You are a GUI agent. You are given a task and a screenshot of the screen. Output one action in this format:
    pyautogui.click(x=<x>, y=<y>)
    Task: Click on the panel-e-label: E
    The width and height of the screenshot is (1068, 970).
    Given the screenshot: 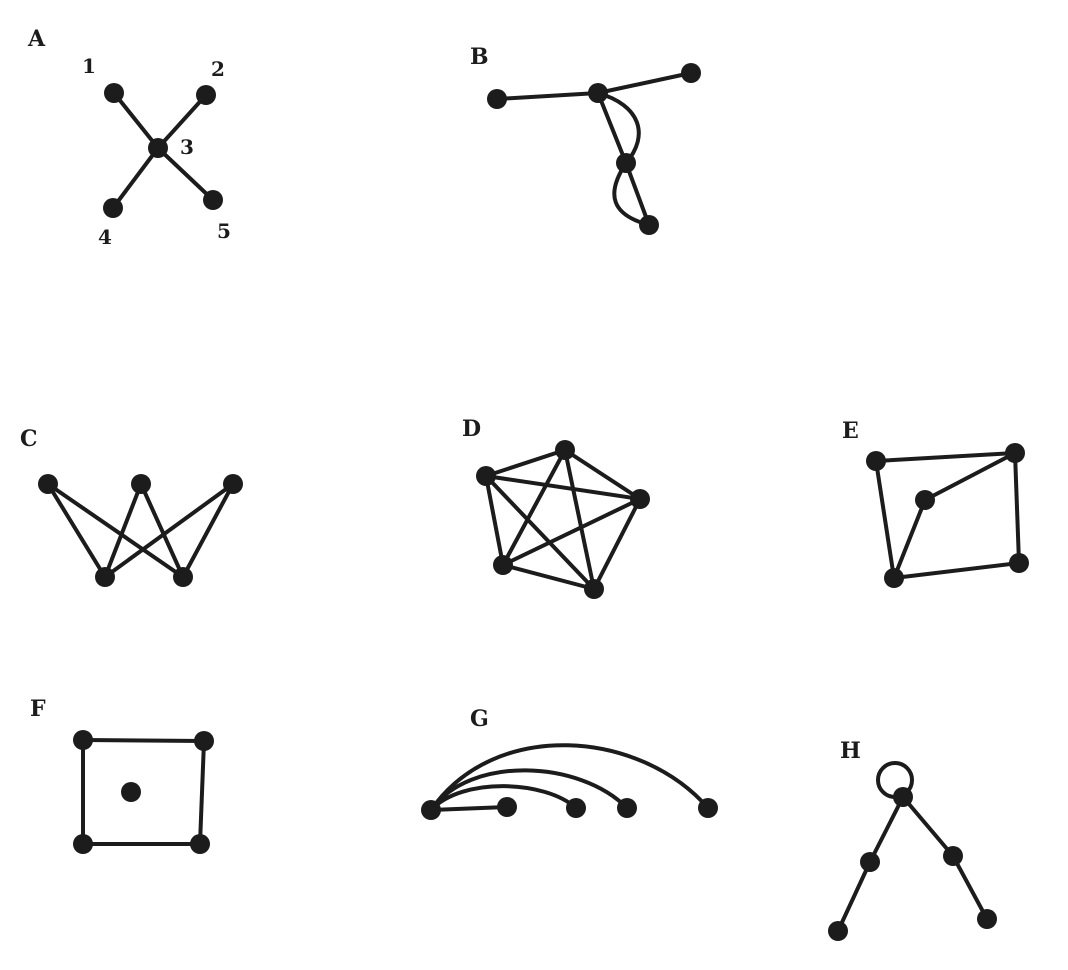 What is the action you would take?
    pyautogui.click(x=850, y=431)
    